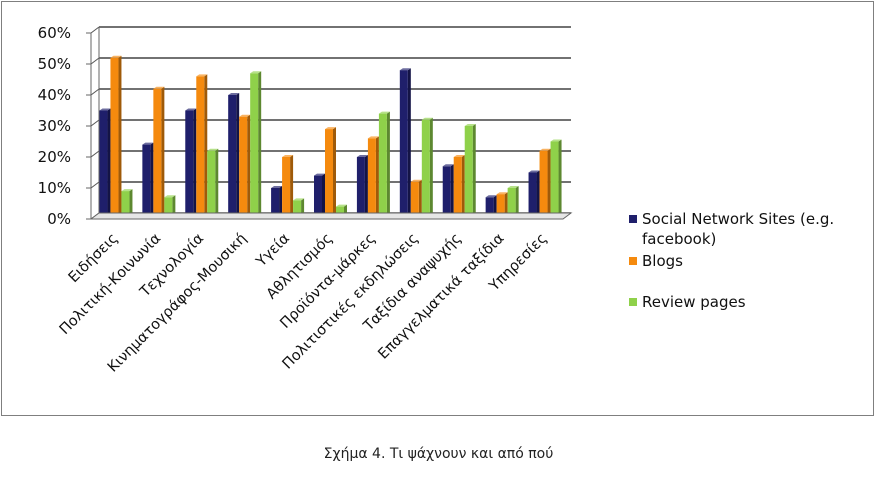  I want to click on y-tick-label: 10%, so click(54, 188).